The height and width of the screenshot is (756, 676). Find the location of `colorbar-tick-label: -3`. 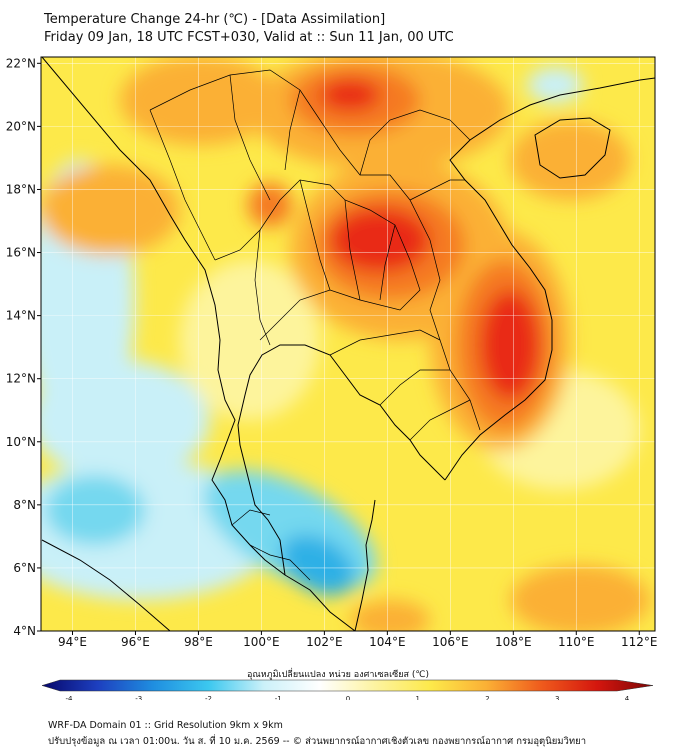

colorbar-tick-label: -3 is located at coordinates (138, 697).